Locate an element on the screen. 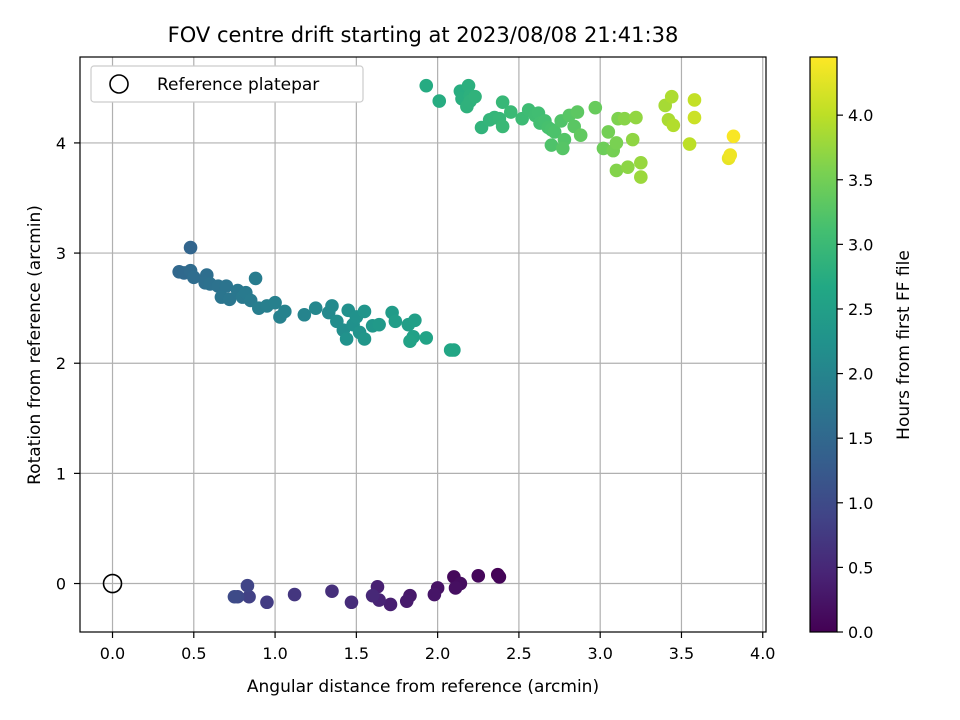 The width and height of the screenshot is (960, 720). x-tick-label: 1.0 is located at coordinates (274, 653).